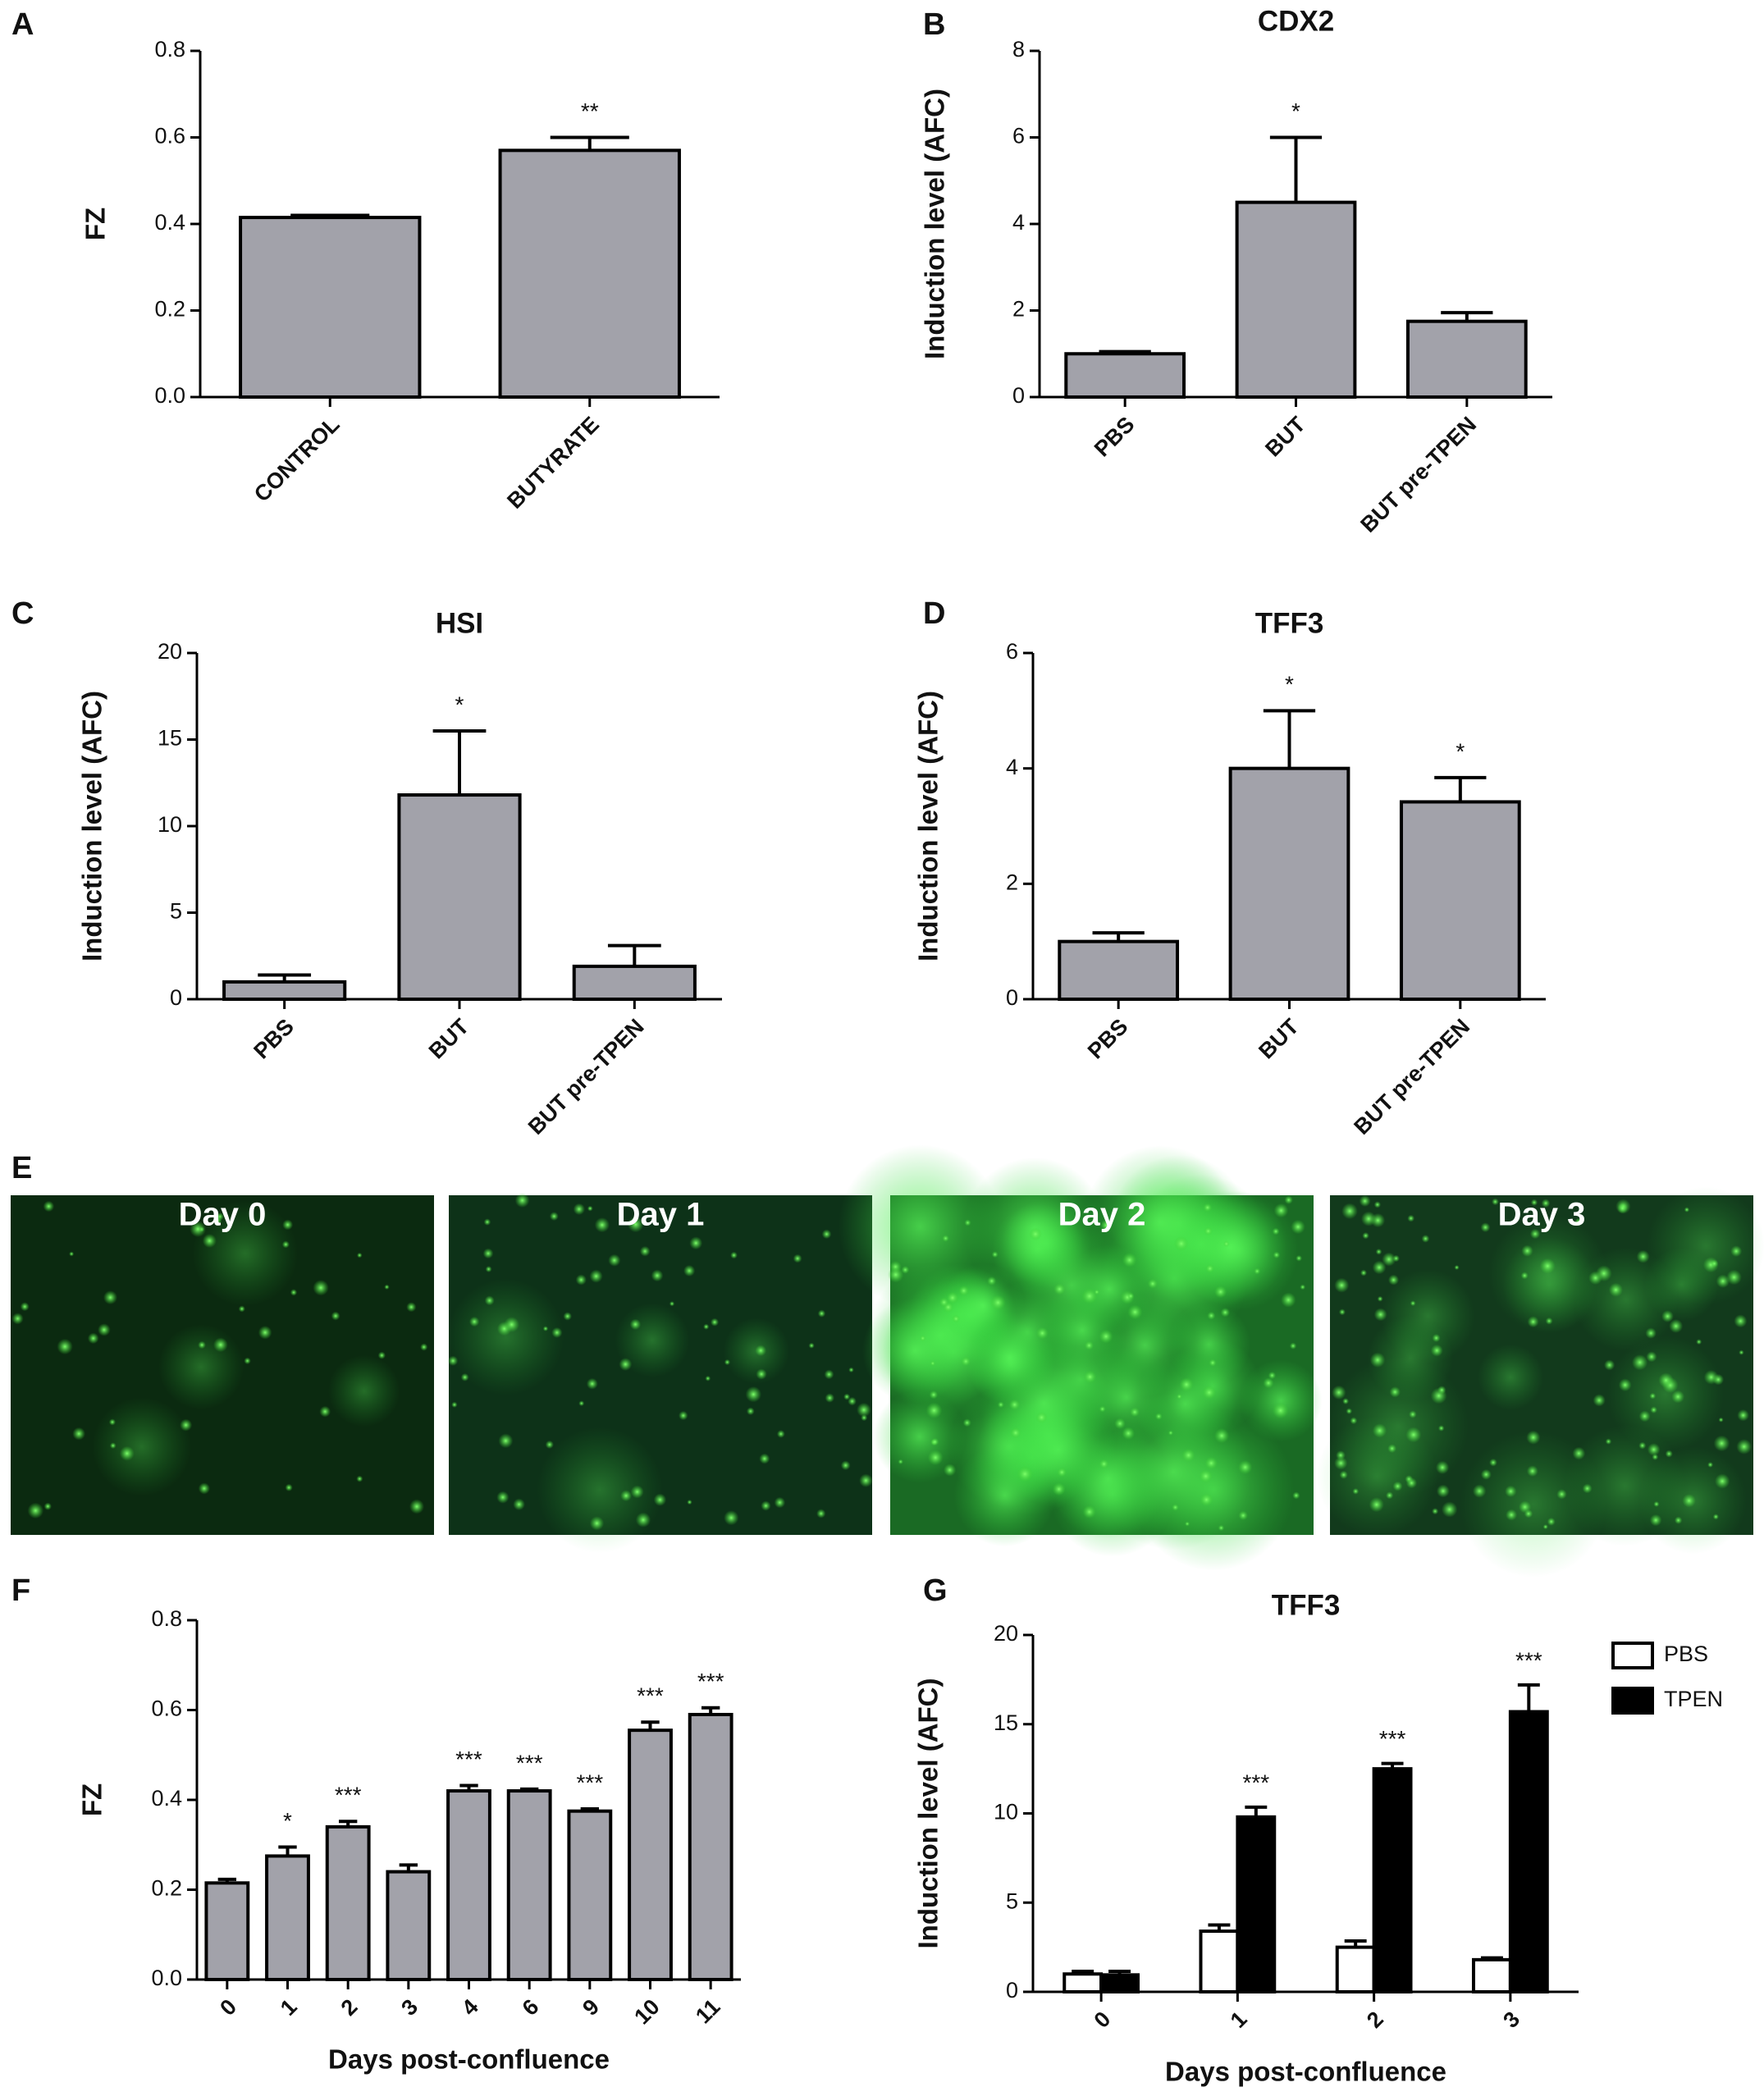  What do you see at coordinates (660, 1374) in the screenshot?
I see `micrograph: Day 1` at bounding box center [660, 1374].